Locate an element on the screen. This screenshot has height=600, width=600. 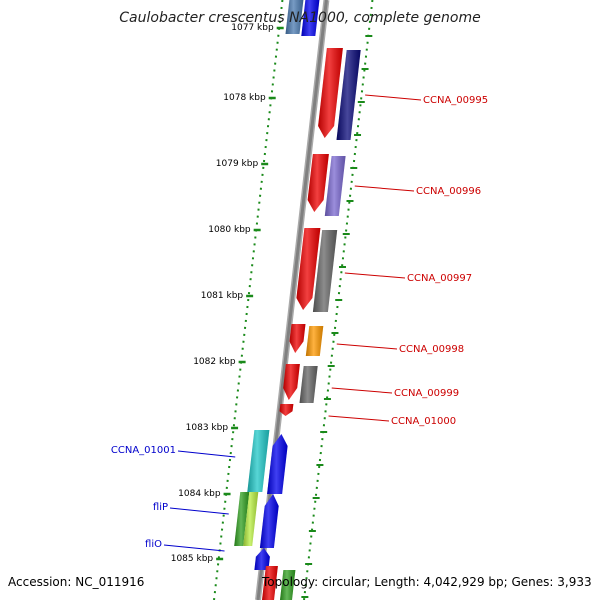
gene-label-right: CCNA_00995 is located at coordinates (455, 100).